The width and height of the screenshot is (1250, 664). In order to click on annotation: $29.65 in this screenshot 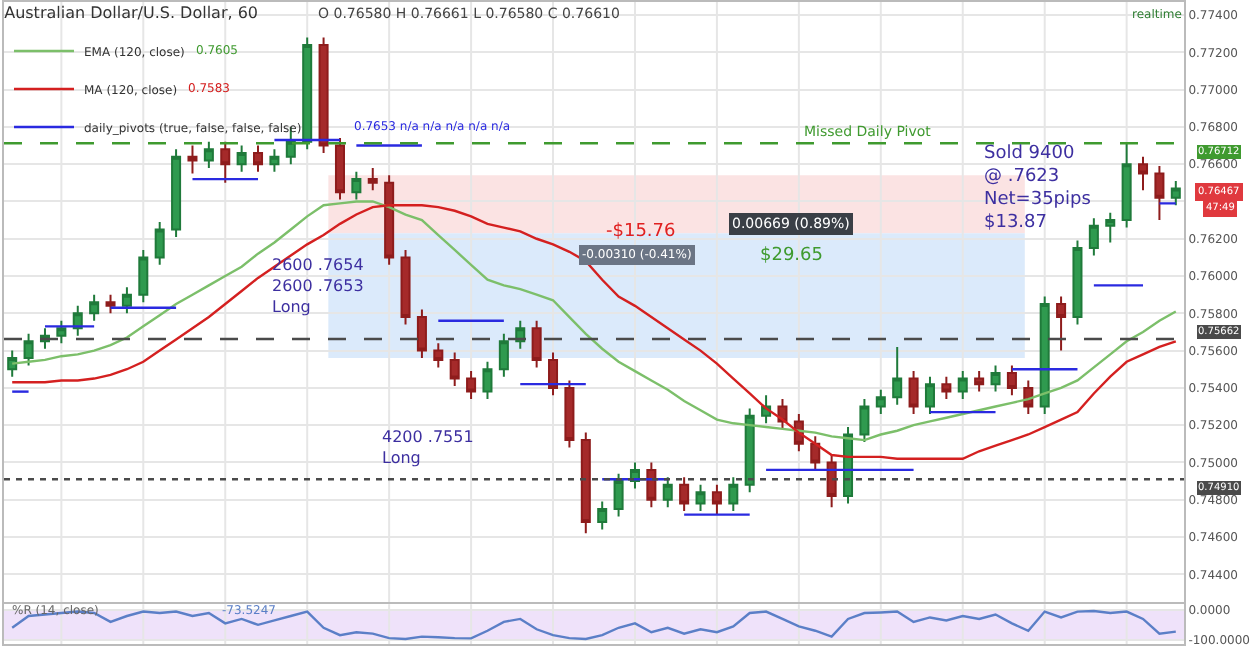, I will do `click(791, 256)`.